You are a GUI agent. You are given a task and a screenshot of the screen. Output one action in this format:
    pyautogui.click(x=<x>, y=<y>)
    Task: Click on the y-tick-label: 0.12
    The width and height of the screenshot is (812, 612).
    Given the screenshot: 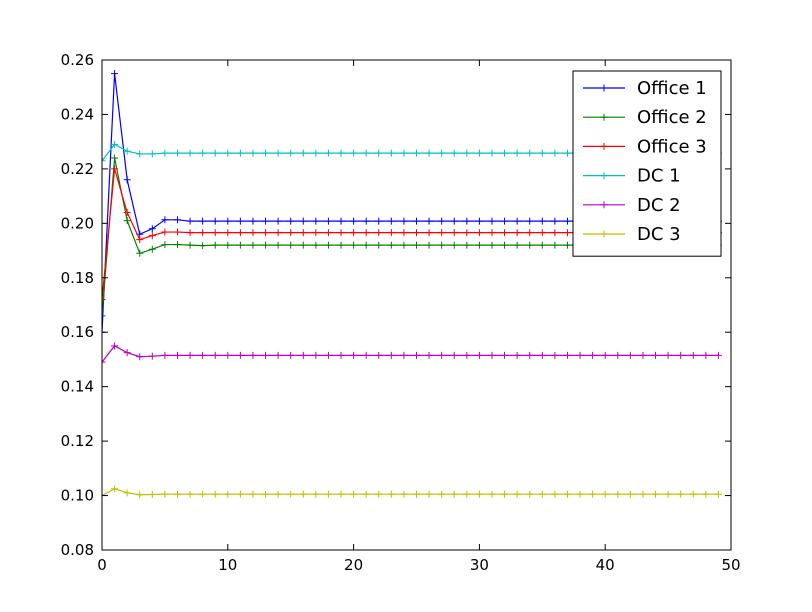 What is the action you would take?
    pyautogui.click(x=77, y=441)
    